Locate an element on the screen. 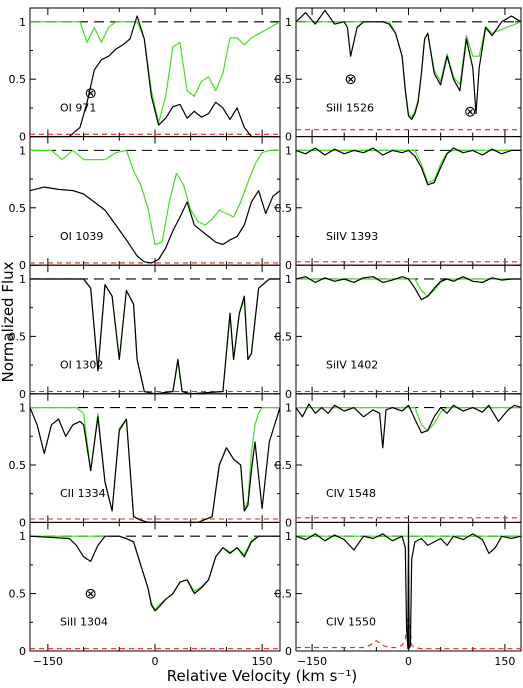 This screenshot has height=688, width=523. x-axis-label: Relative Velocity (km s⁻¹) is located at coordinates (262, 676).